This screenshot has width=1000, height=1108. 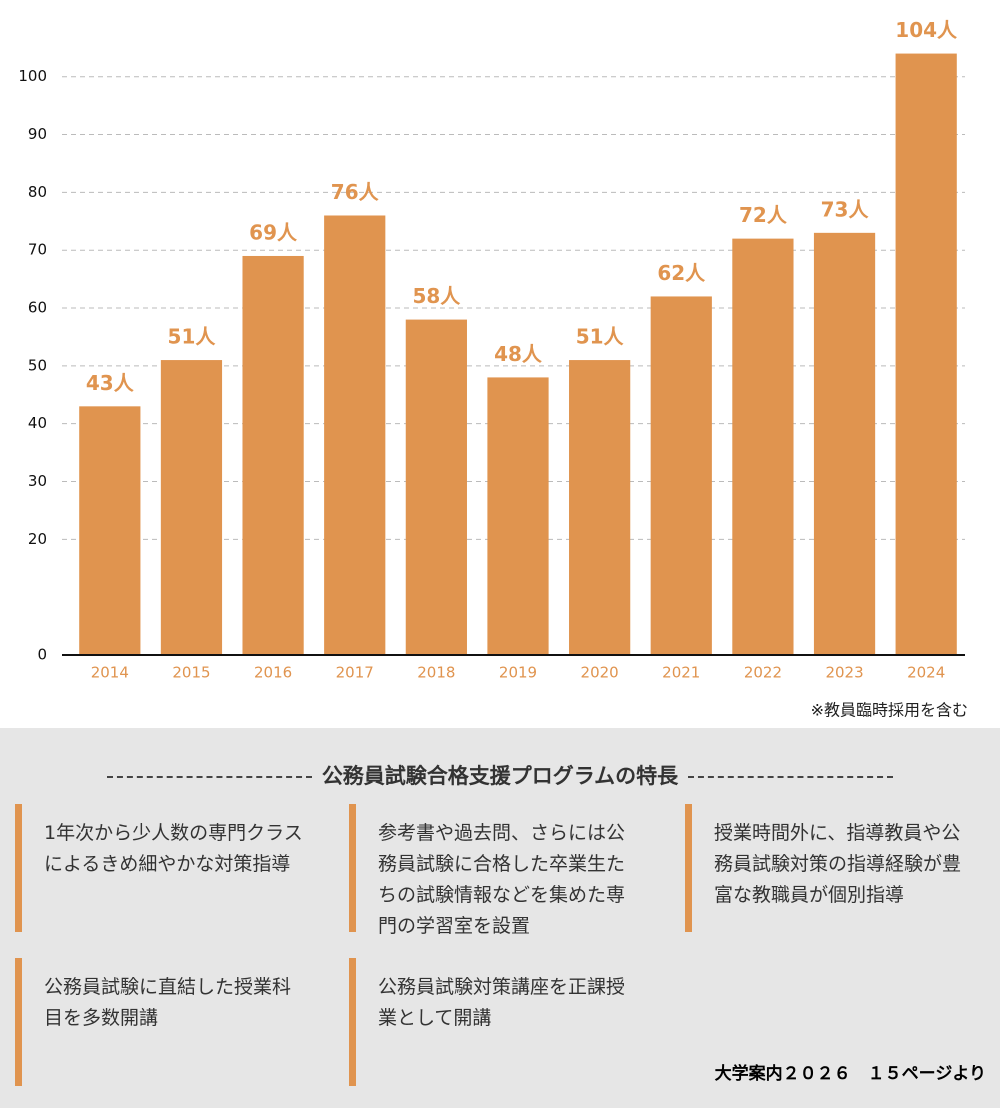 I want to click on x-tick-label: 2017, so click(x=355, y=673).